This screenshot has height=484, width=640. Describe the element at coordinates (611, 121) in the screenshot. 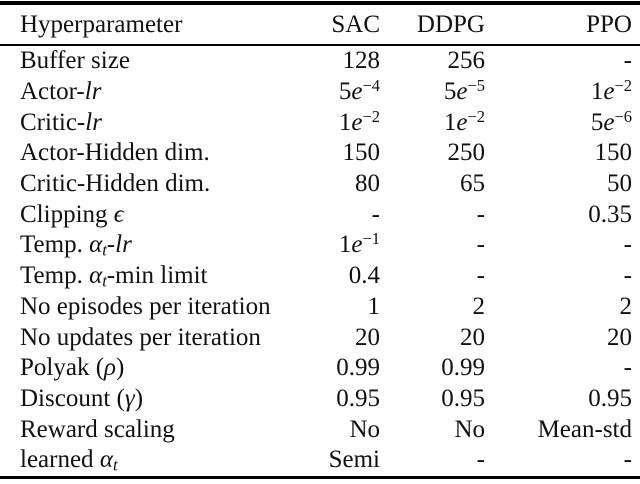

I see `cell-ppo: 5e−6` at that location.